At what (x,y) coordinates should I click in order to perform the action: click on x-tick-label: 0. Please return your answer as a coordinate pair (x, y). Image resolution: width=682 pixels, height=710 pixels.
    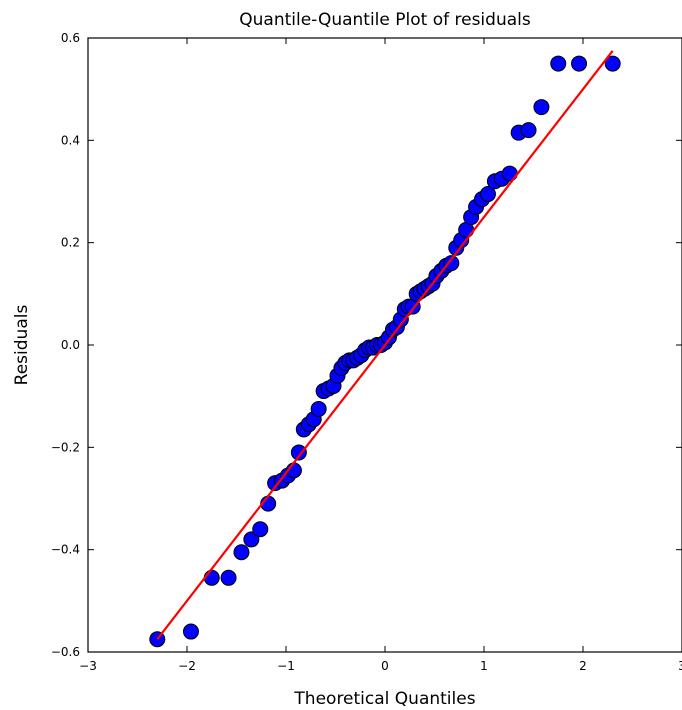
    Looking at the image, I should click on (385, 666).